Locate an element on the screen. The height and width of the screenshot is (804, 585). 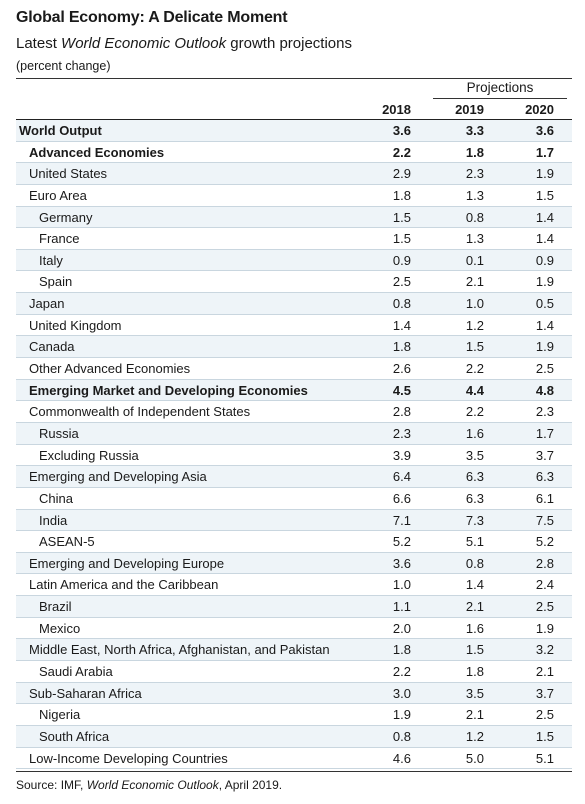
table-row: Russia 2.3 1.6 1.7 is located at coordinates (294, 434).